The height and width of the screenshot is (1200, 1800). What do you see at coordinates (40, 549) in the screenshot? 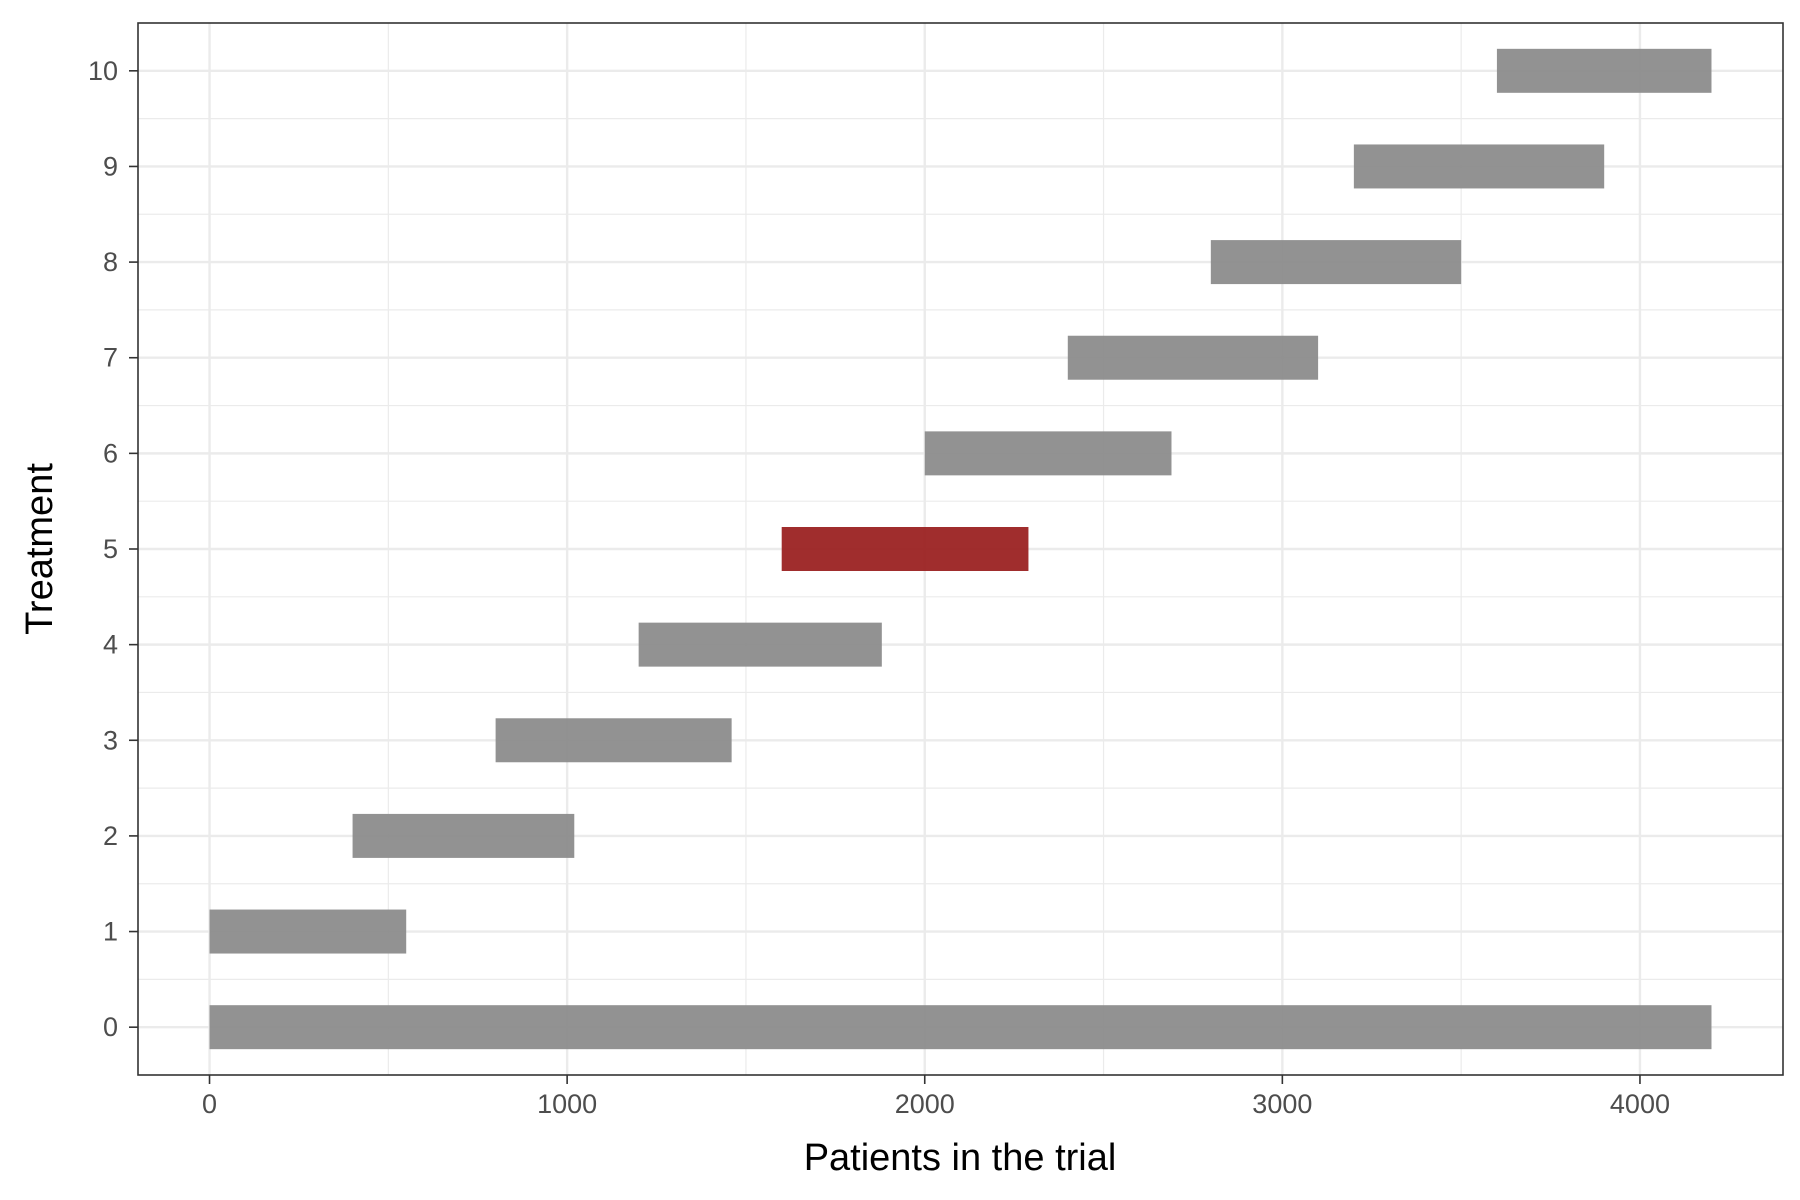
I see `y-axis-title: Treatment` at bounding box center [40, 549].